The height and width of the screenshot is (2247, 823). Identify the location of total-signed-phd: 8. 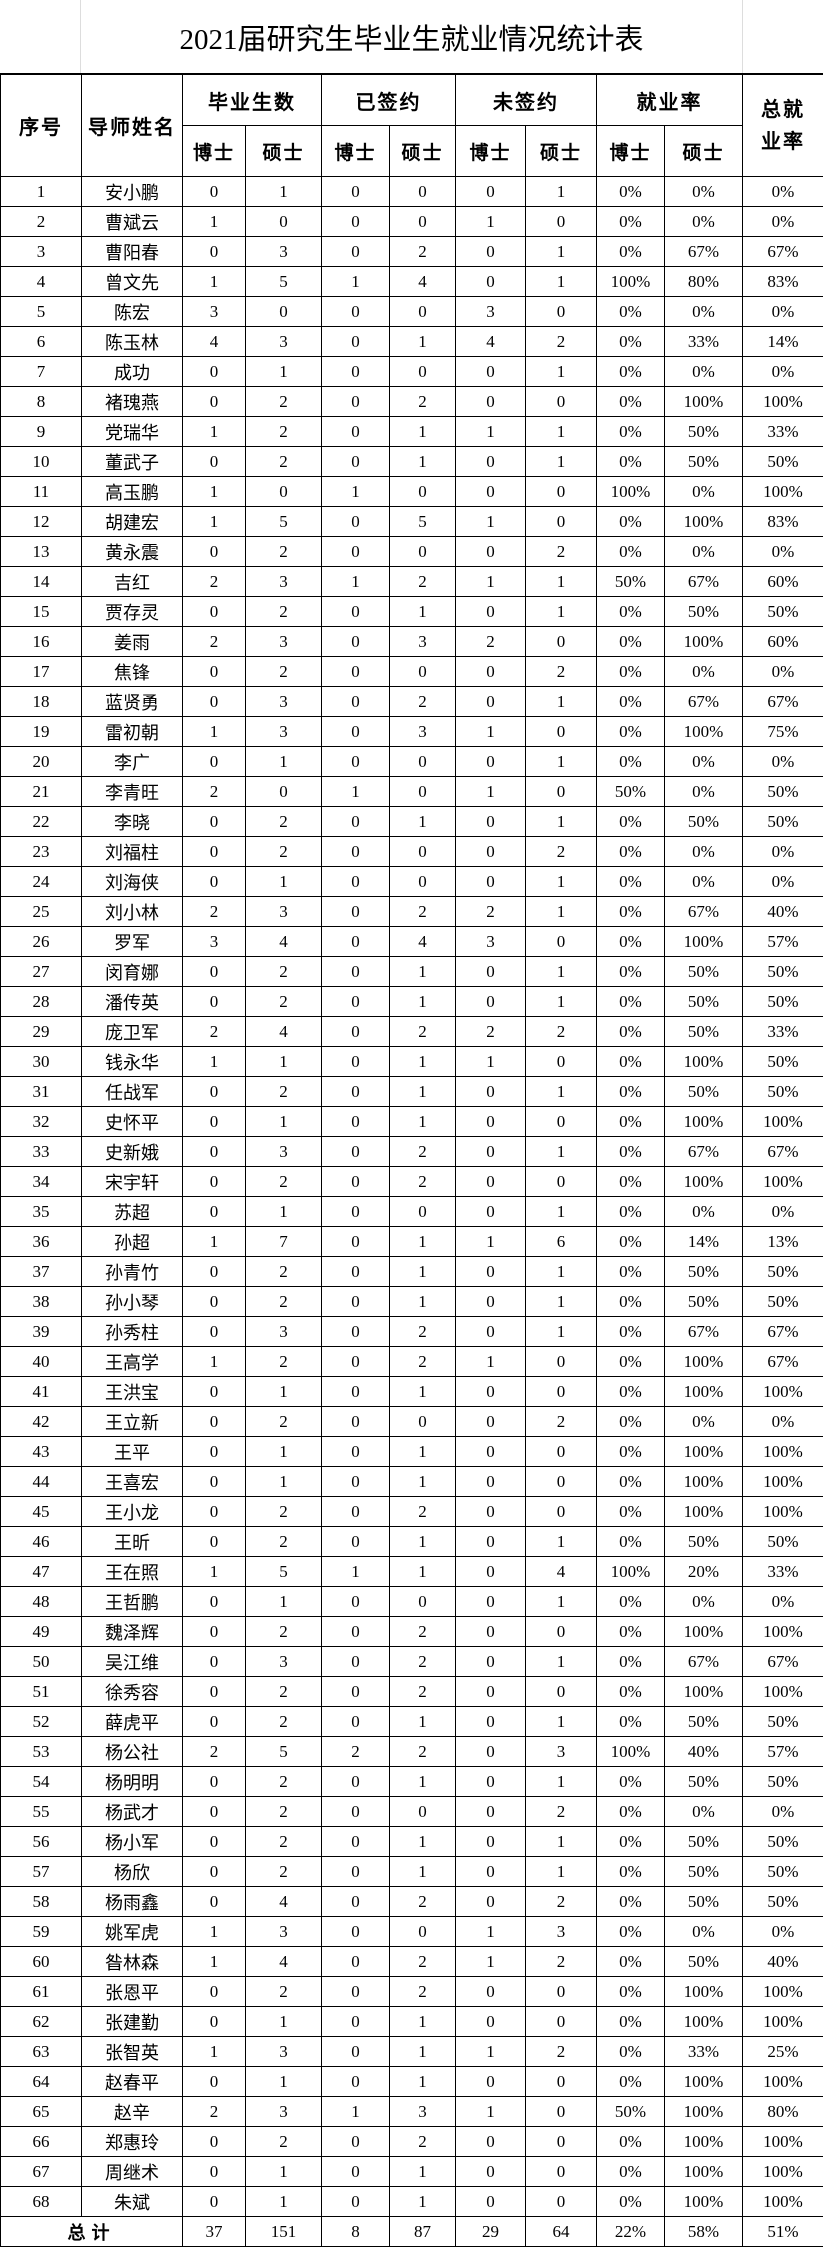
(355, 2231).